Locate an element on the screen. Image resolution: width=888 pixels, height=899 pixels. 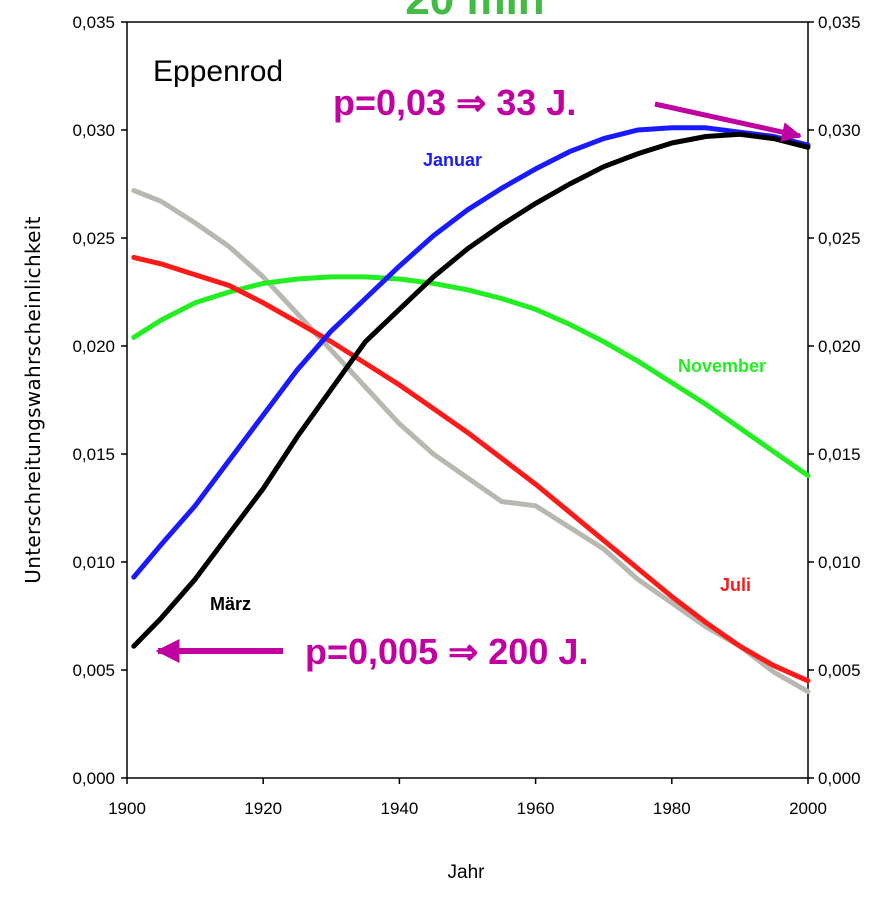
series-label-januar: Januar is located at coordinates (452, 160).